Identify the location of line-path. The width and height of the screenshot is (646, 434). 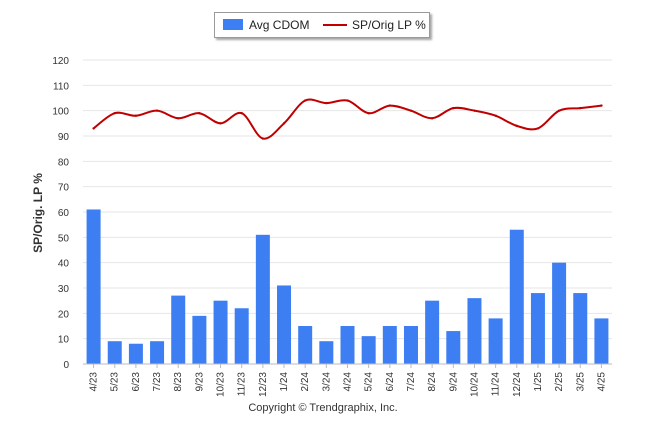
(347, 119).